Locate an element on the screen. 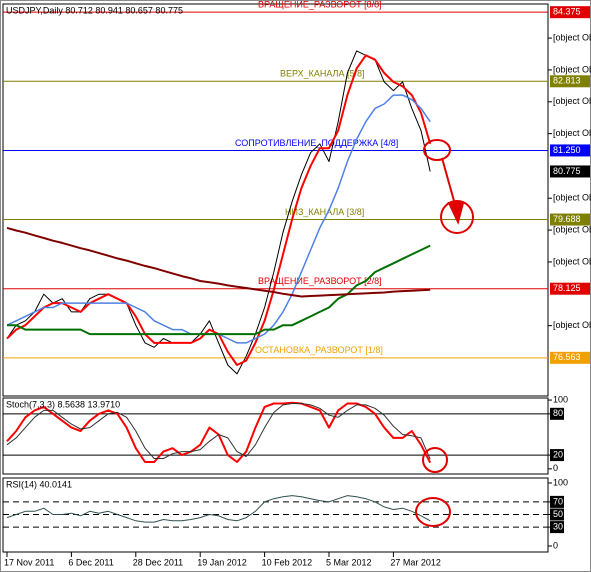 Image resolution: width=591 pixels, height=572 pixels. y-tick-label: 80 is located at coordinates (558, 413).